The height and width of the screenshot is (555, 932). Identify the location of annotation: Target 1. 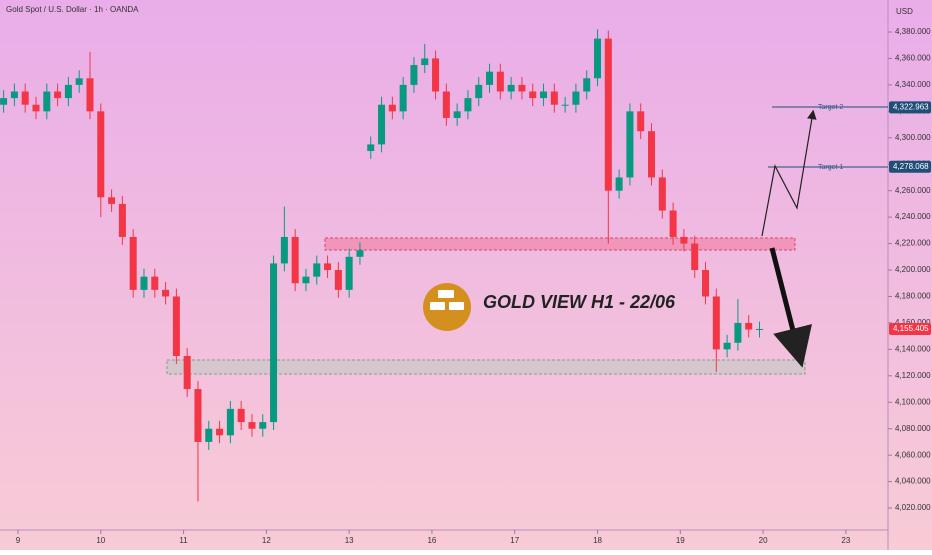
(830, 167).